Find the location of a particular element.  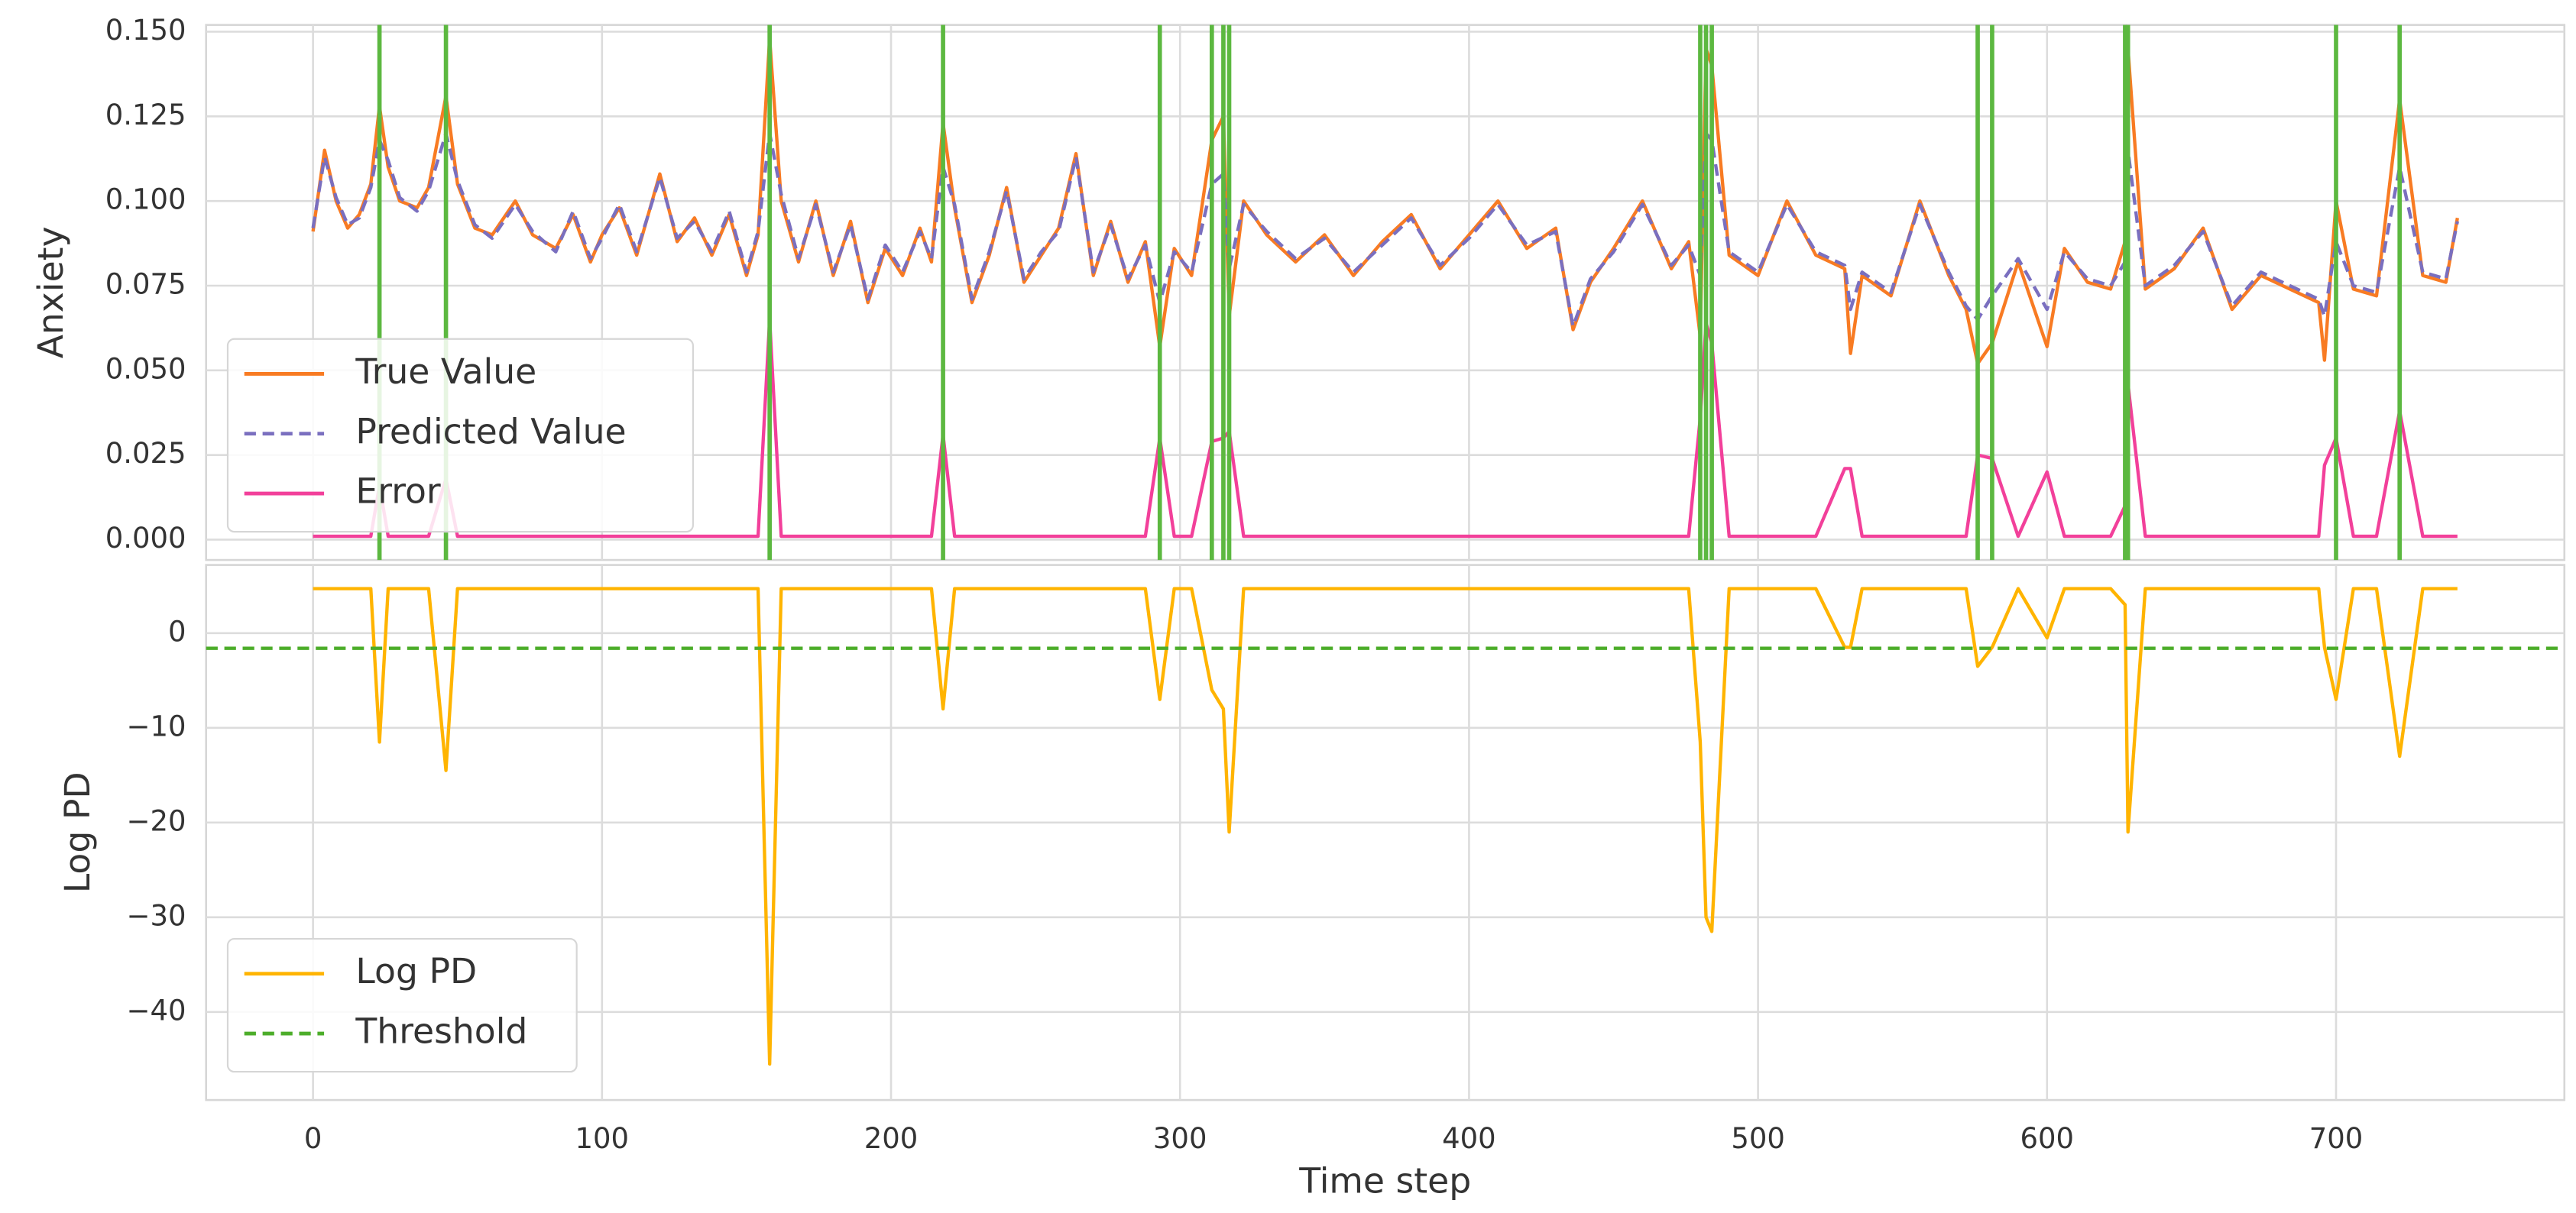

x-tick-label: 500 is located at coordinates (1758, 1138).